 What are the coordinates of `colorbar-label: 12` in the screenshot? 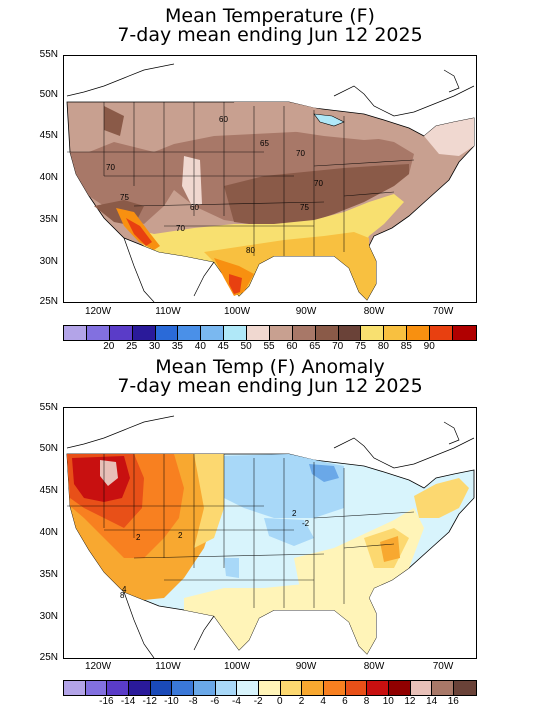 It's located at (410, 701).